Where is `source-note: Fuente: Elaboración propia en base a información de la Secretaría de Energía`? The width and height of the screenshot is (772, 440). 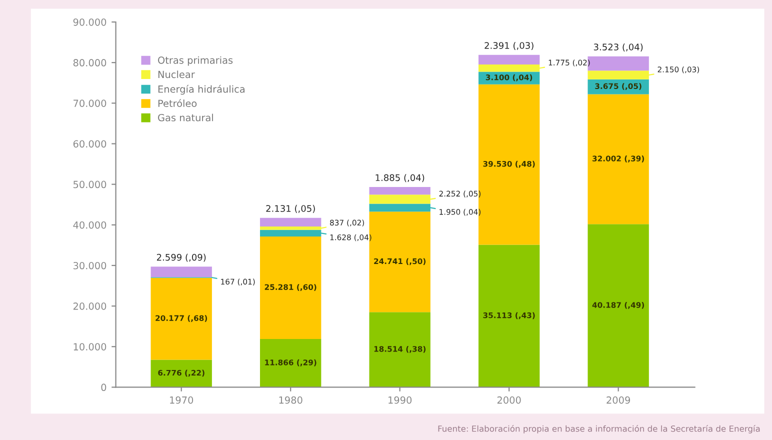
source-note: Fuente: Elaboración propia en base a información de la Secretaría de Energía is located at coordinates (599, 429).